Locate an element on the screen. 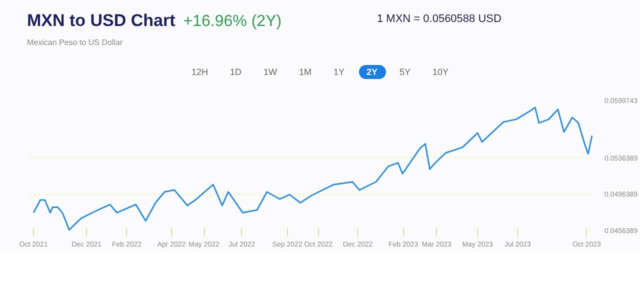 The image size is (640, 298). text: 12H is located at coordinates (199, 72).